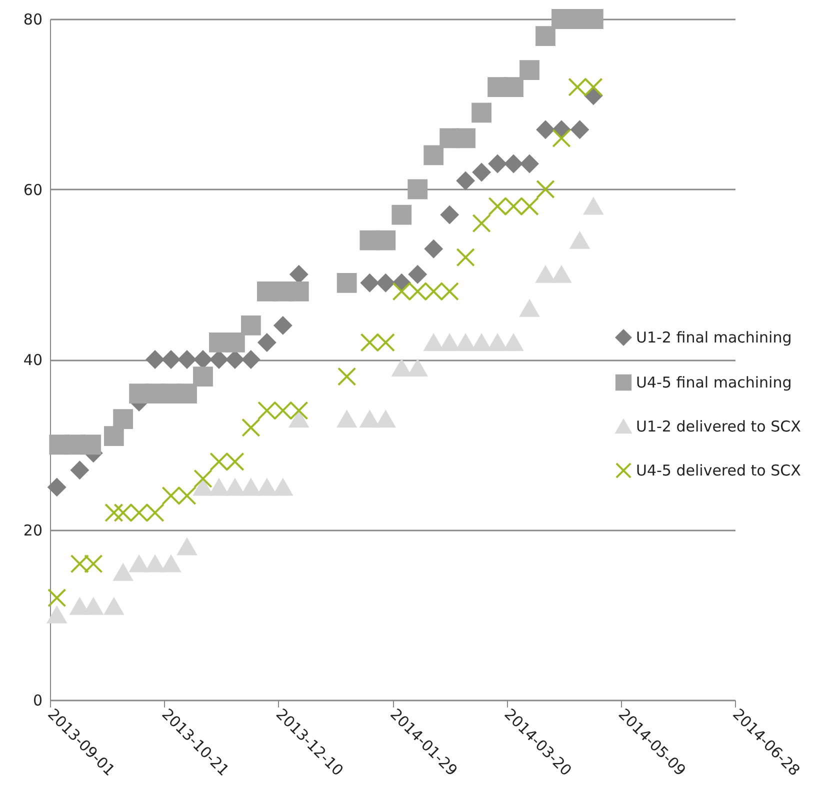 This screenshot has width=813, height=800. I want to click on legend-label: U1-2 delivered to SCX, so click(718, 427).